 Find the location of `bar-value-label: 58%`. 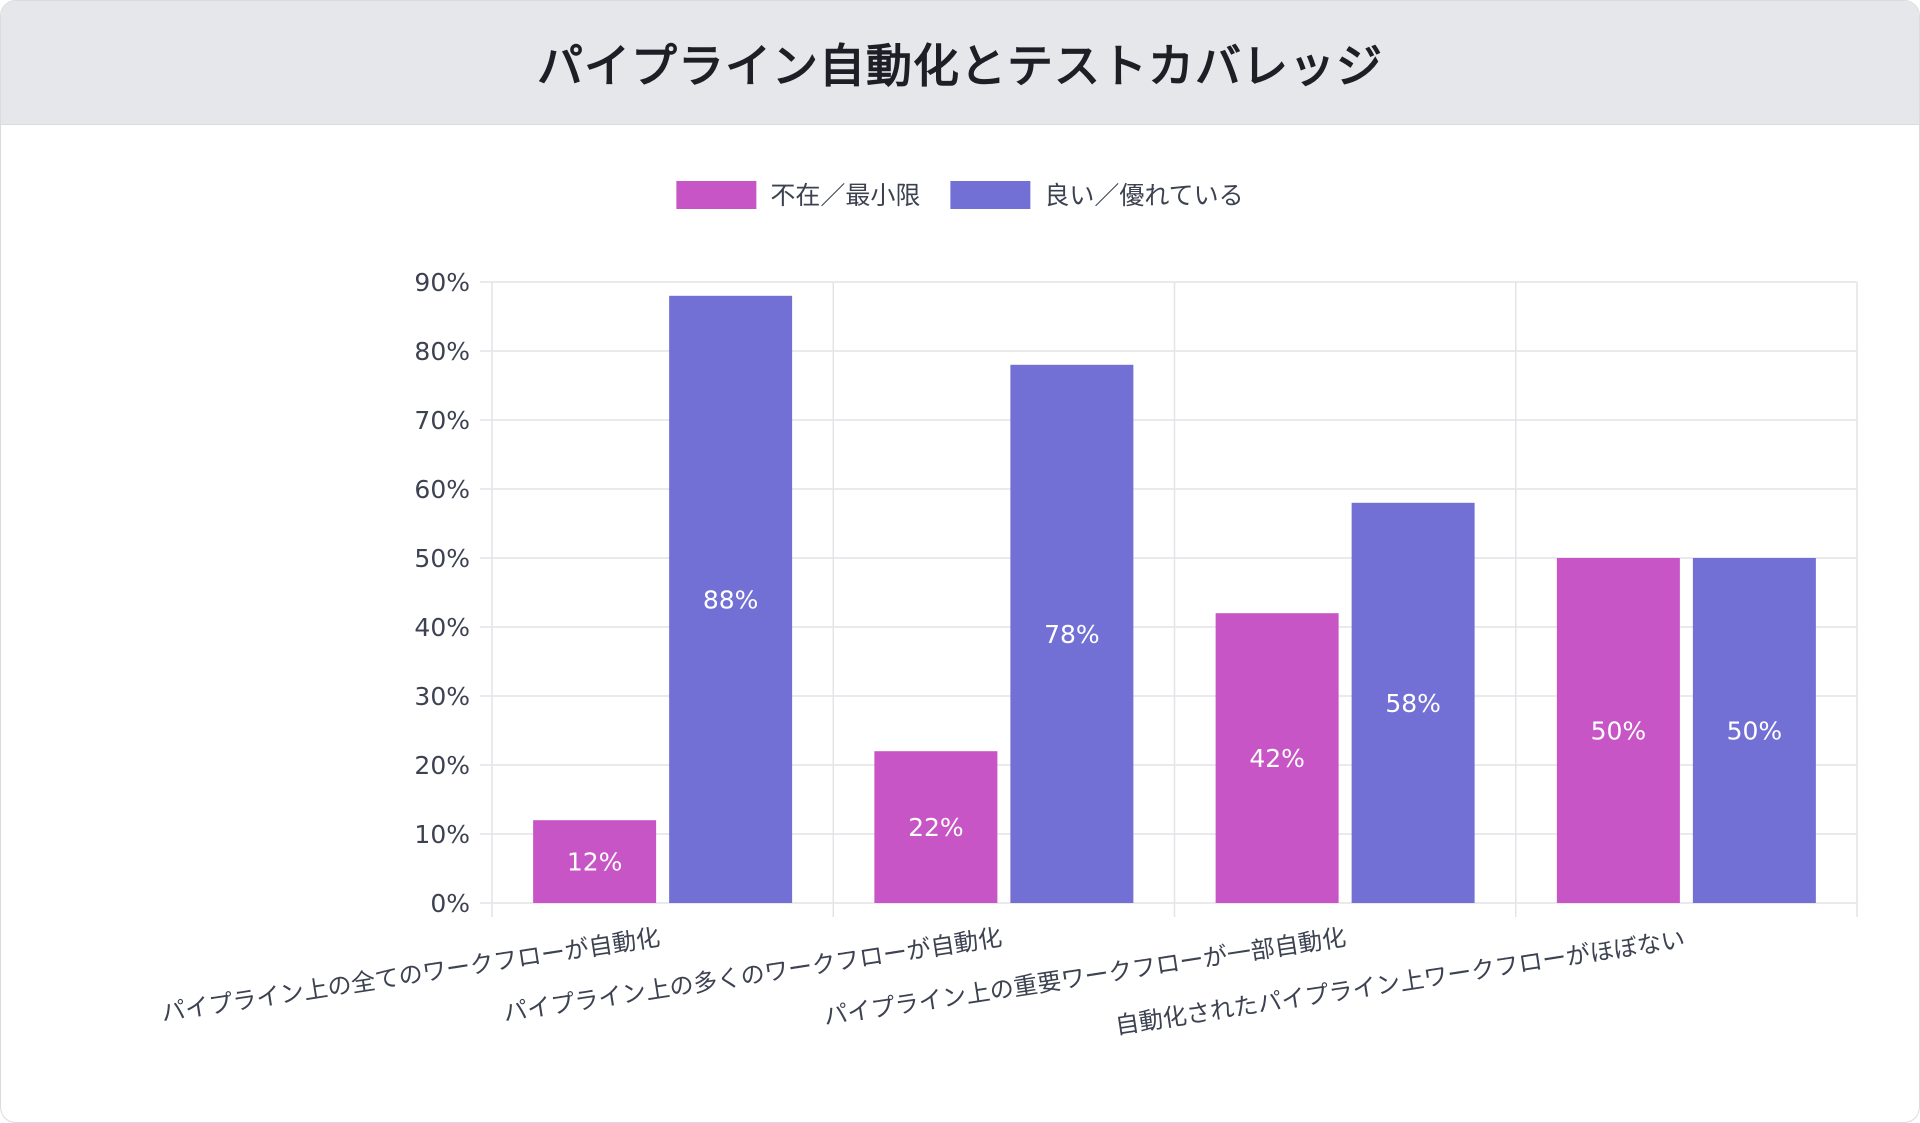

bar-value-label: 58% is located at coordinates (1413, 703).